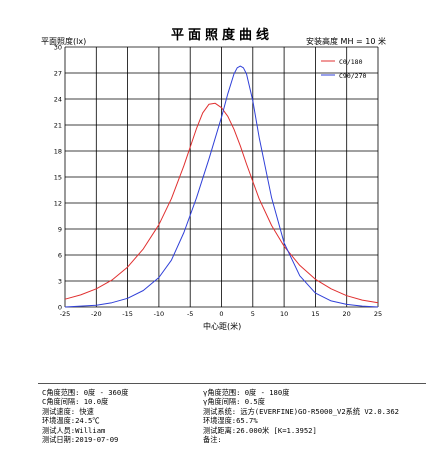 The height and width of the screenshot is (454, 444). What do you see at coordinates (85, 392) in the screenshot?
I see `info-c-angle-range: C角度范围: 0度 - 360度` at bounding box center [85, 392].